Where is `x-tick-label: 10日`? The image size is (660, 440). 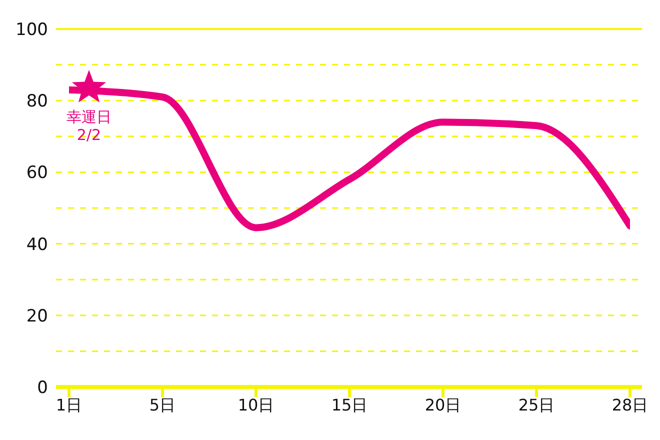
x-tick-label: 10日 is located at coordinates (256, 404).